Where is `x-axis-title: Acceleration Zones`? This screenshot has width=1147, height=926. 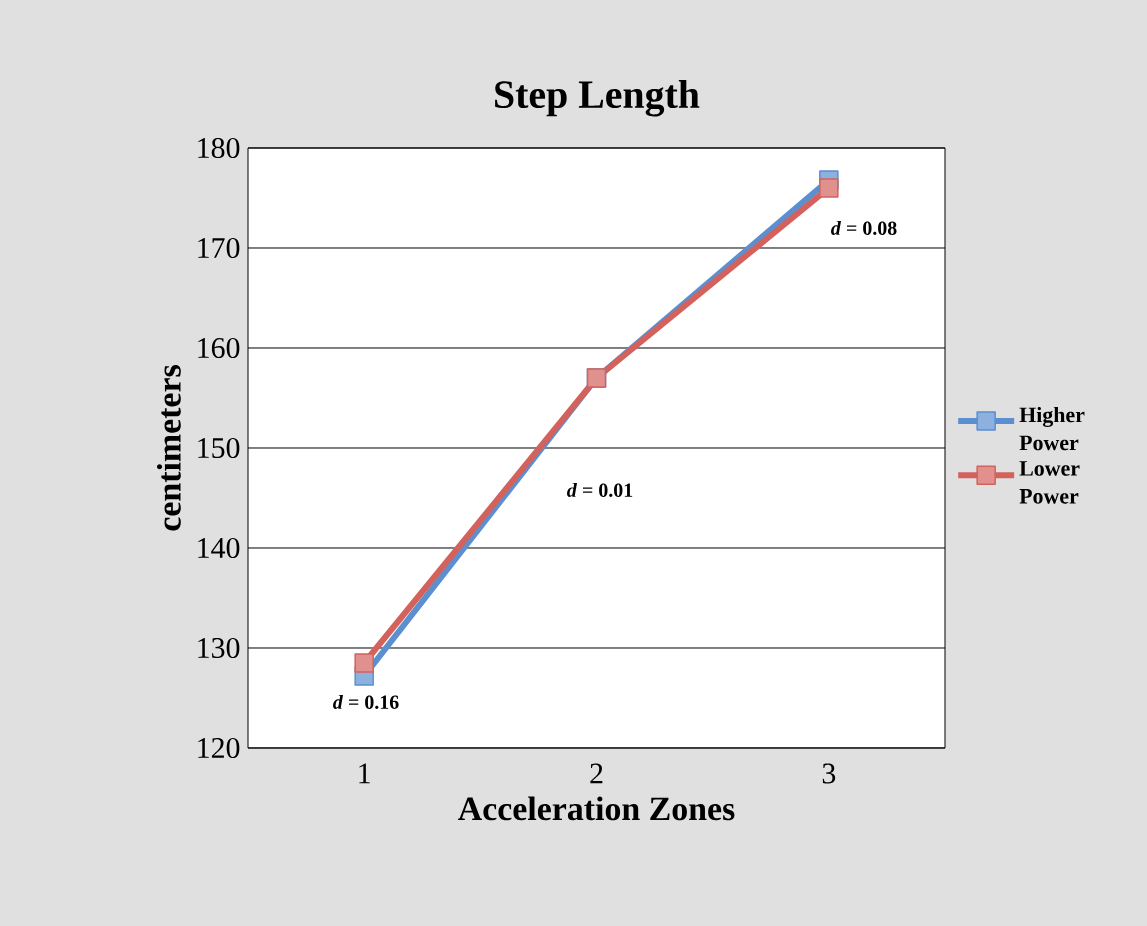 x-axis-title: Acceleration Zones is located at coordinates (596, 808).